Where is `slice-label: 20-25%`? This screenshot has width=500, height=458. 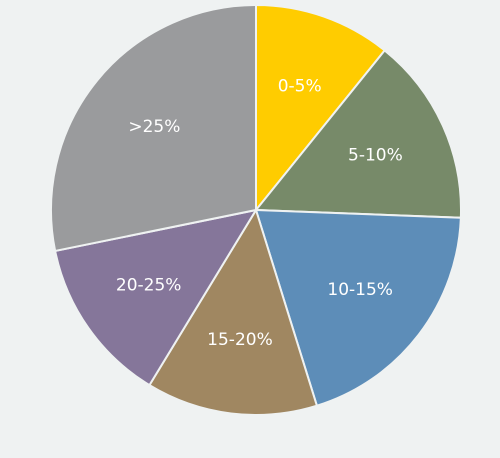 slice-label: 20-25% is located at coordinates (149, 285).